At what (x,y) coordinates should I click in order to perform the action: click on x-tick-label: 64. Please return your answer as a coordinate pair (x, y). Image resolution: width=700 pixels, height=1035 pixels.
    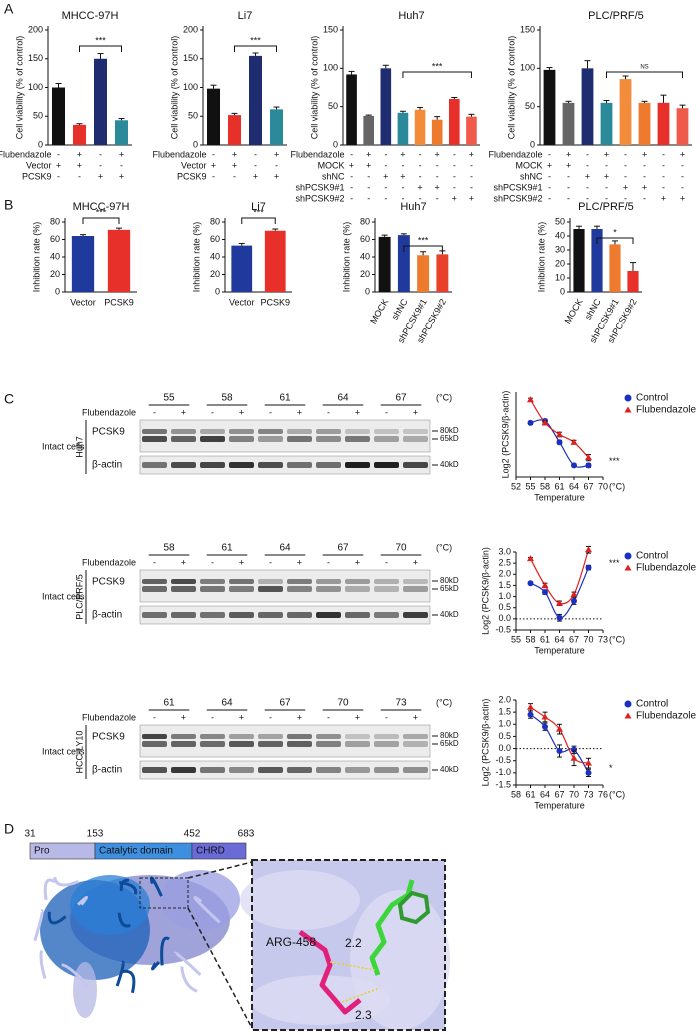
    Looking at the image, I should click on (545, 794).